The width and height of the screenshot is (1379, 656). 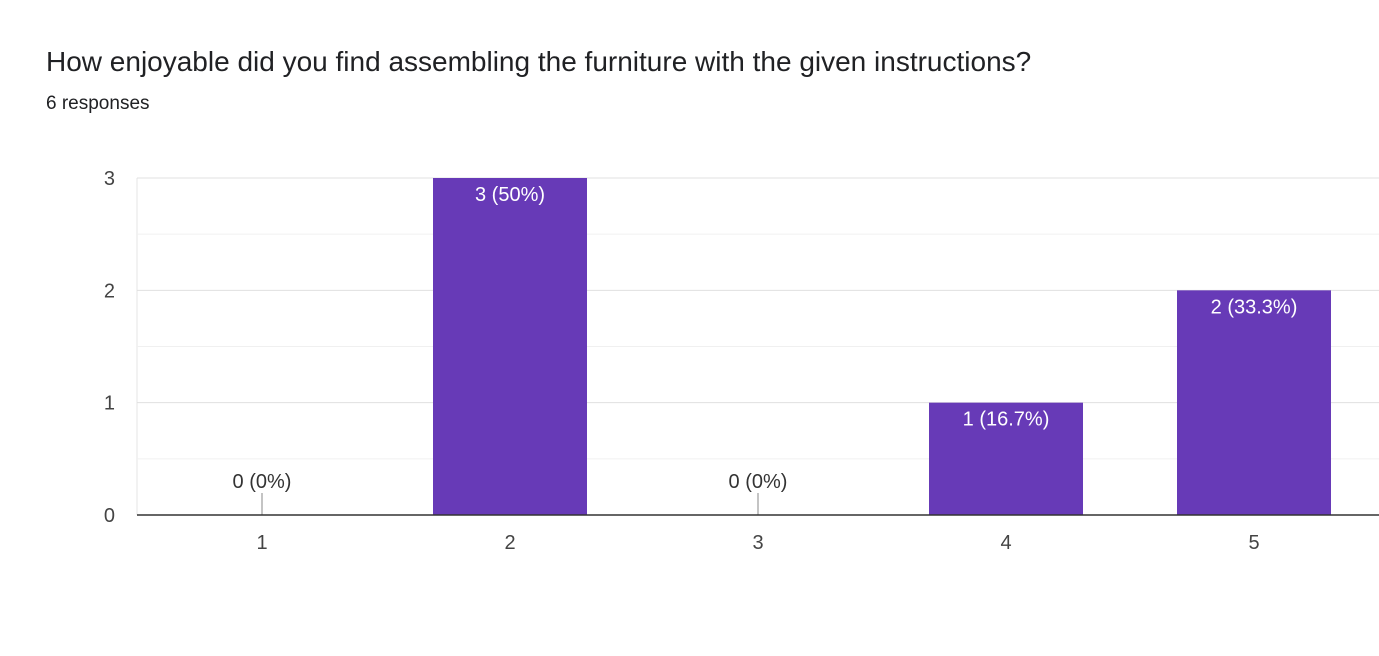 What do you see at coordinates (109, 291) in the screenshot?
I see `y-tick-label: 2` at bounding box center [109, 291].